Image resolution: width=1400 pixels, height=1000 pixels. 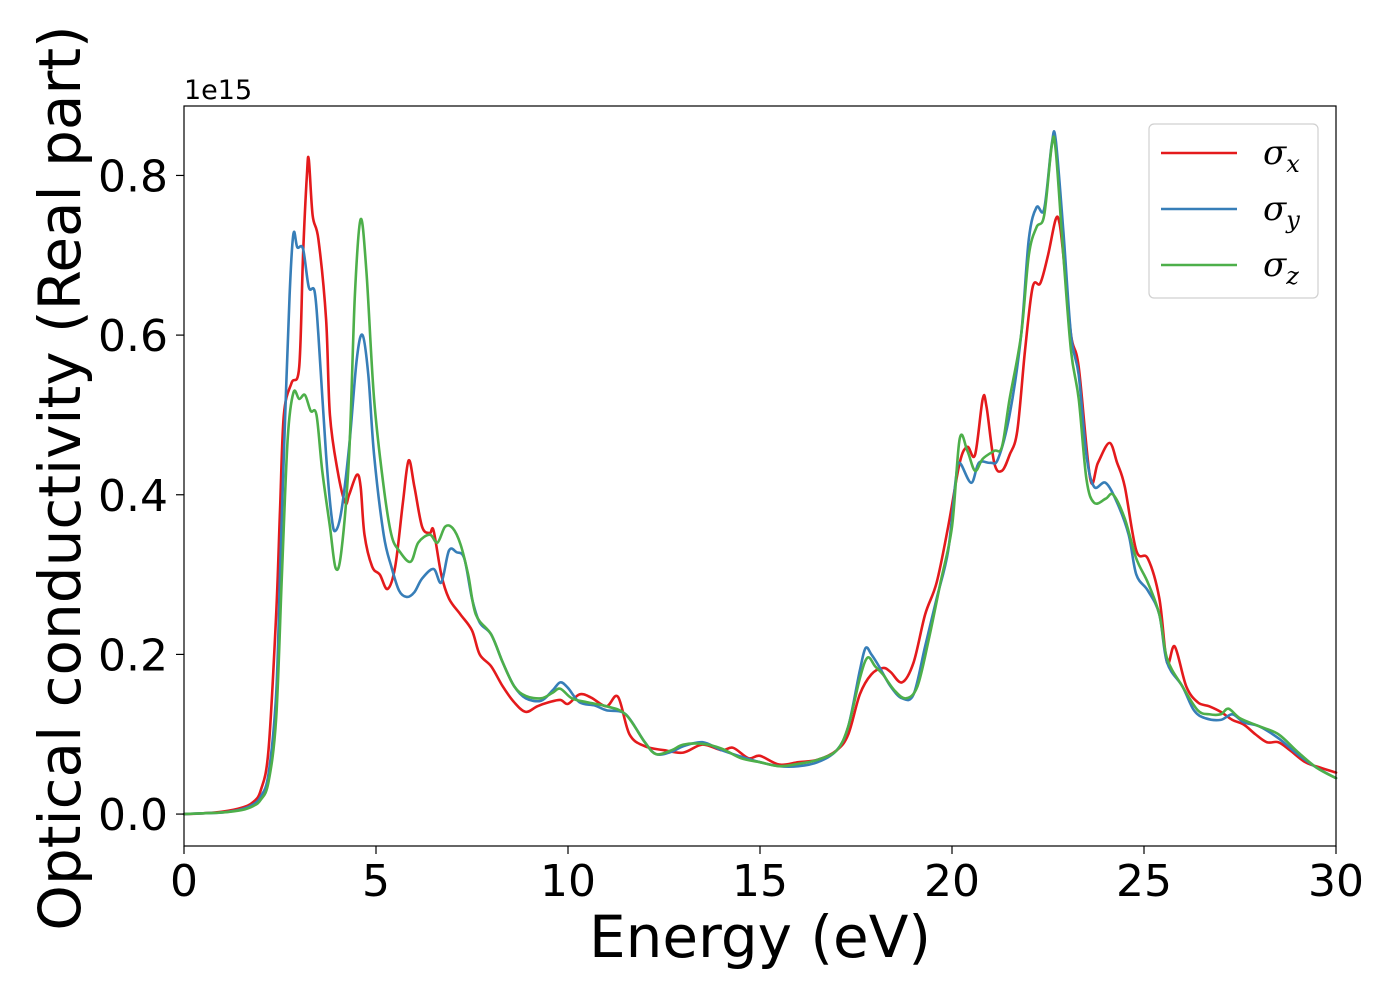 I want to click on x-tick-label: 15, so click(x=760, y=881).